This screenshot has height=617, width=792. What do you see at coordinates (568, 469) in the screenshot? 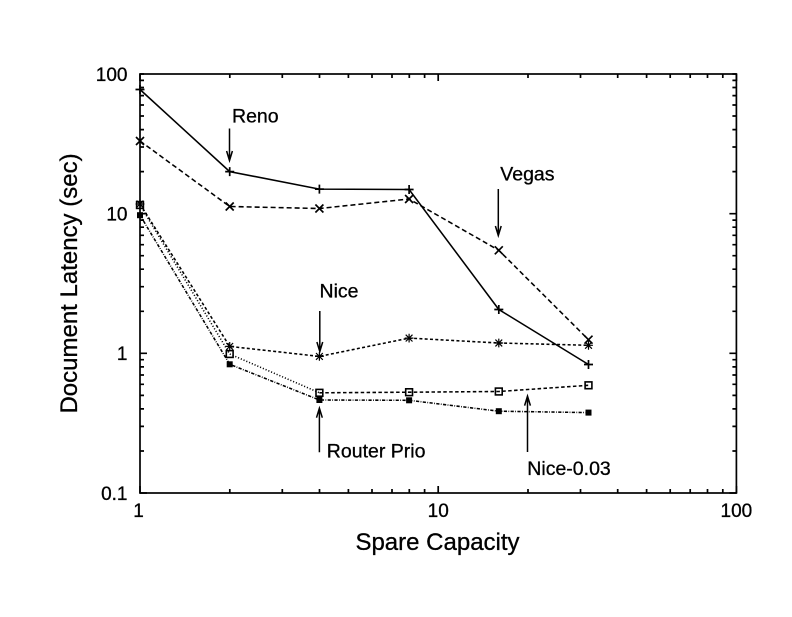
I see `svg-text: Nice-0.03` at bounding box center [568, 469].